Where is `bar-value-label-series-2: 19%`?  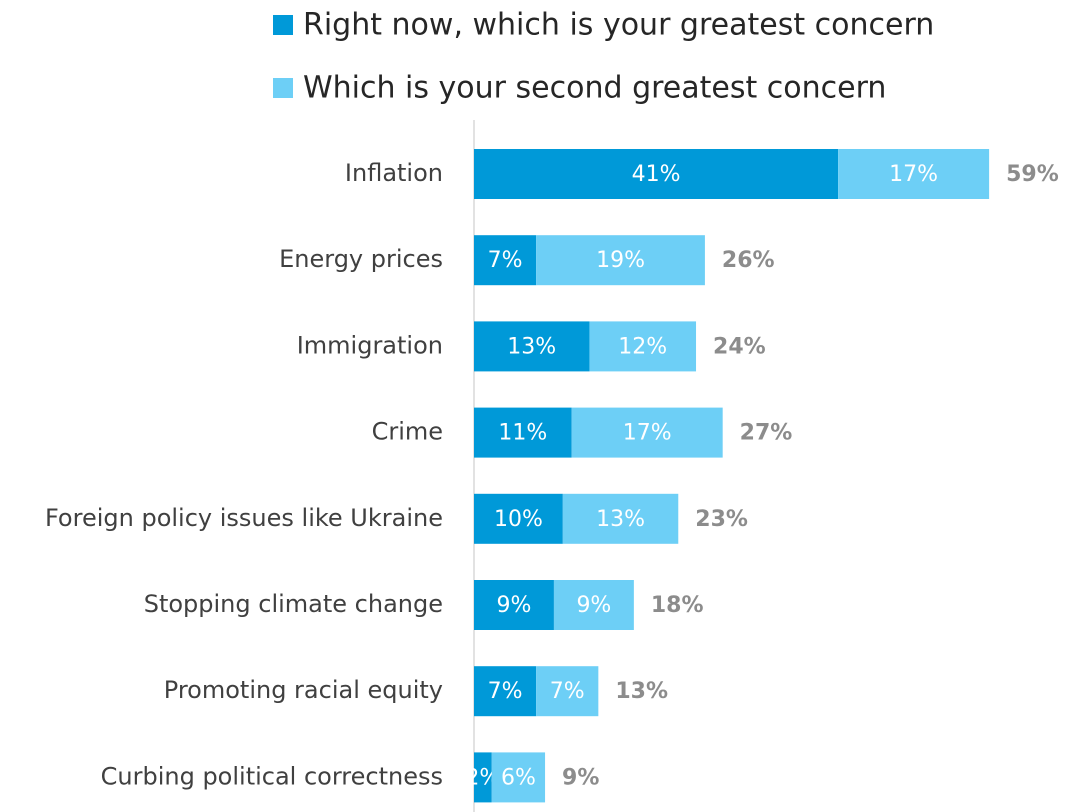 bar-value-label-series-2: 19% is located at coordinates (620, 260).